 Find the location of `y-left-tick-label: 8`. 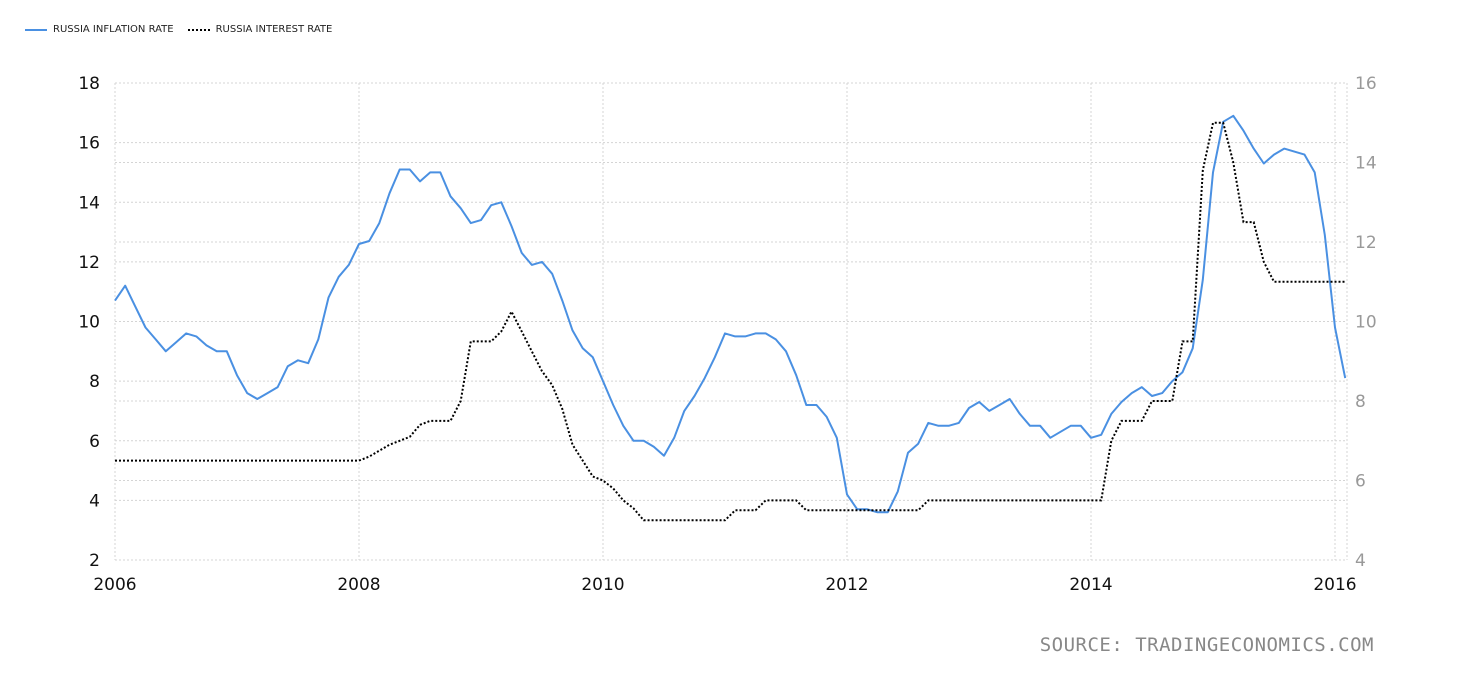

y-left-tick-label: 8 is located at coordinates (94, 382).